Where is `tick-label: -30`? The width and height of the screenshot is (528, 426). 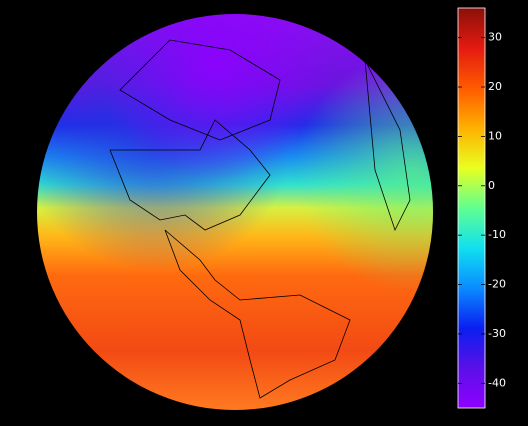
tick-label: -30 is located at coordinates (497, 333).